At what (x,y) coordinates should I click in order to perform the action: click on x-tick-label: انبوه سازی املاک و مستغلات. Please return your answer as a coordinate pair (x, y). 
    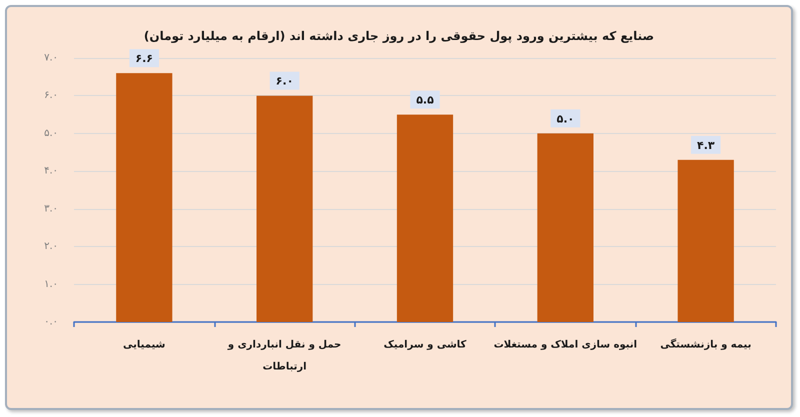
    Looking at the image, I should click on (566, 345).